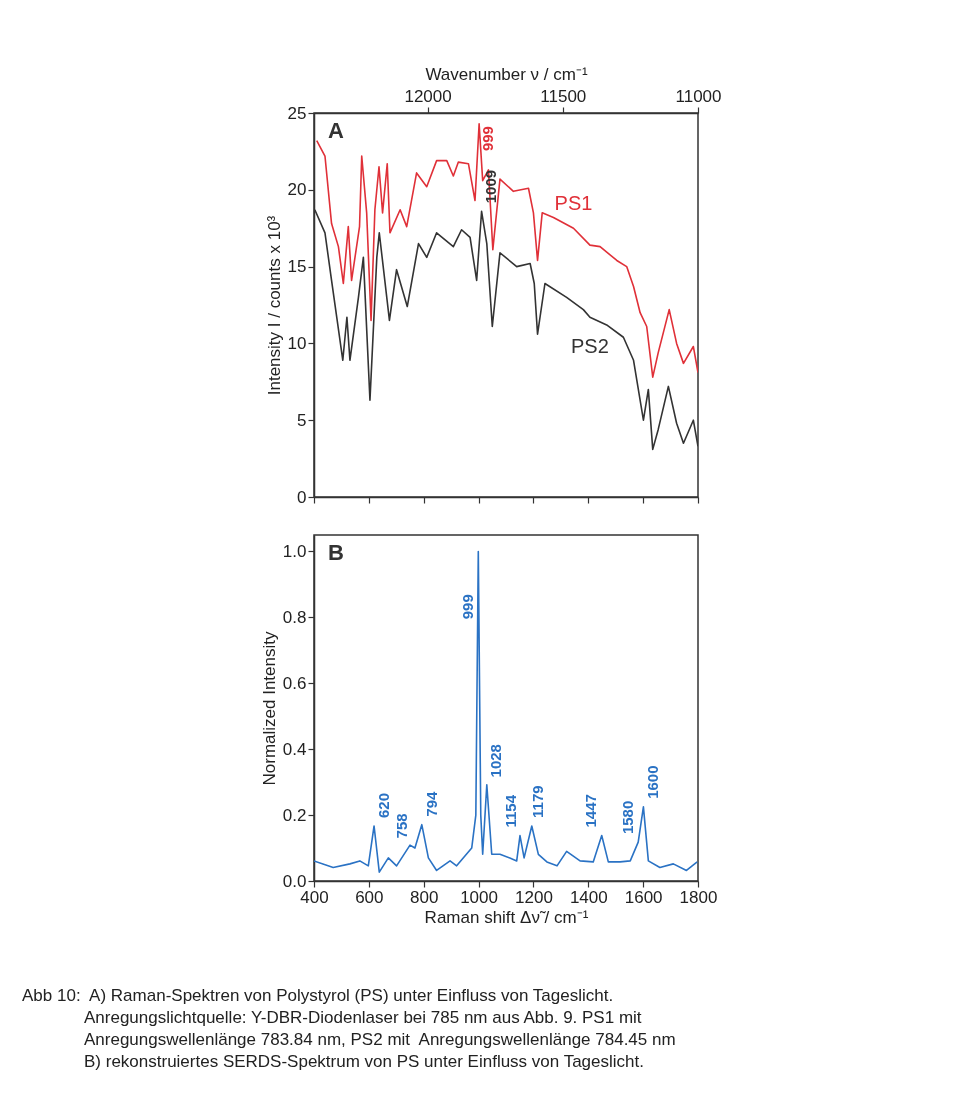  What do you see at coordinates (506, 250) in the screenshot?
I see `line-series` at bounding box center [506, 250].